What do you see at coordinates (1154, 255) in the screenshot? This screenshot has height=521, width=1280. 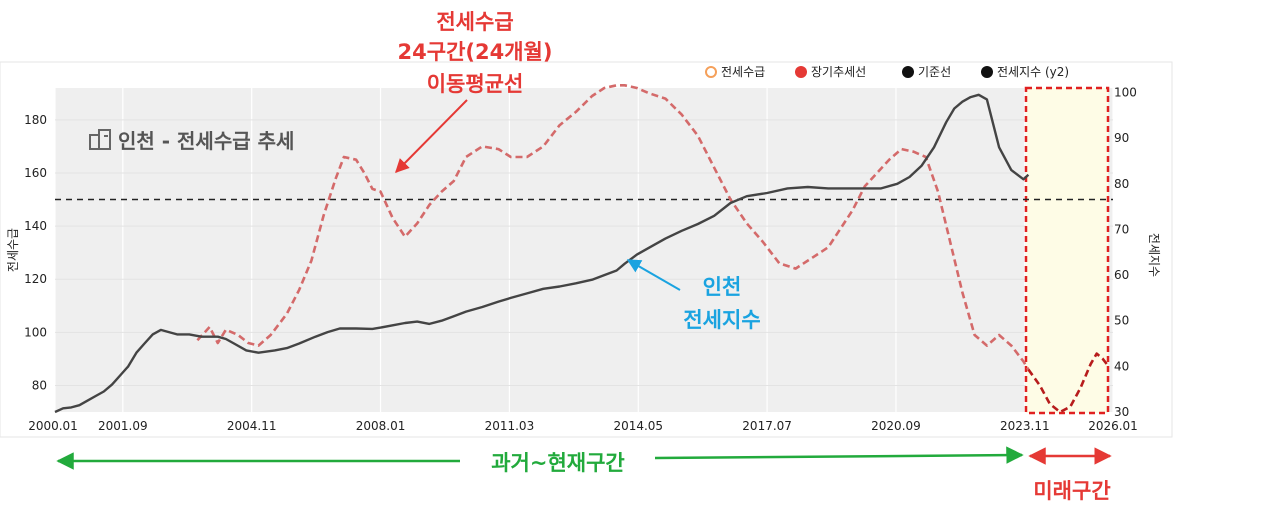 I see `y2-axis-title: 전세지수` at bounding box center [1154, 255].